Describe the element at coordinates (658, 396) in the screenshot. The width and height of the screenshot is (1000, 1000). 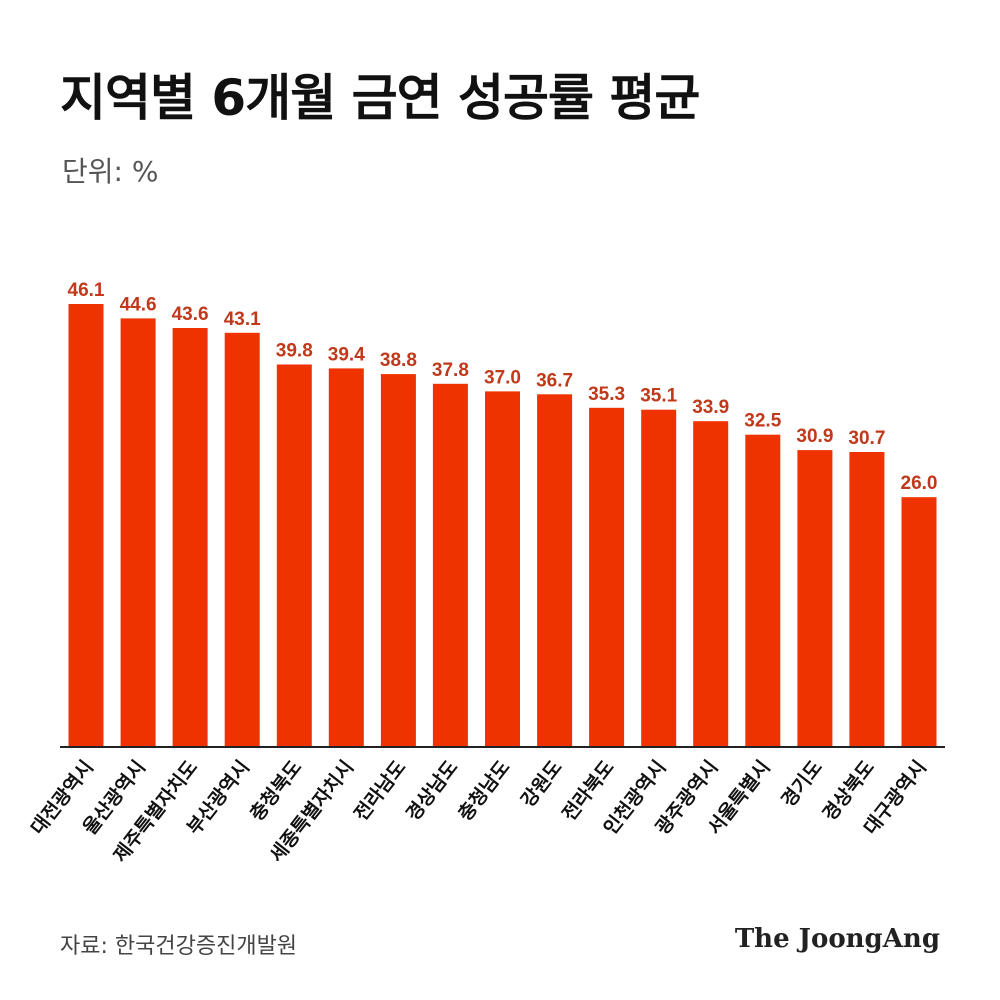
I see `value-label: 35.1` at that location.